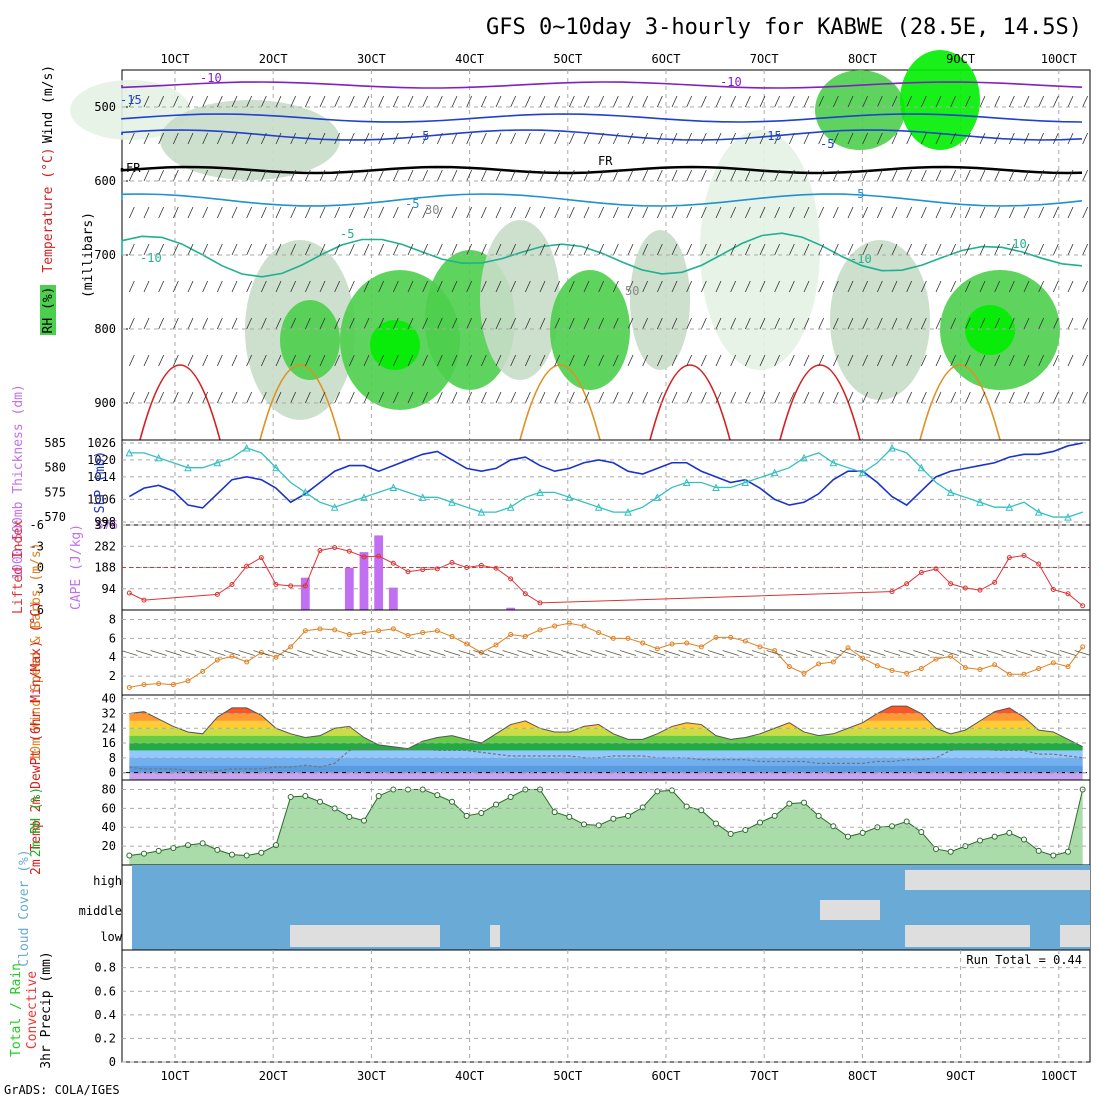  What do you see at coordinates (105, 255) in the screenshot?
I see `pressure-tick: 700` at bounding box center [105, 255].